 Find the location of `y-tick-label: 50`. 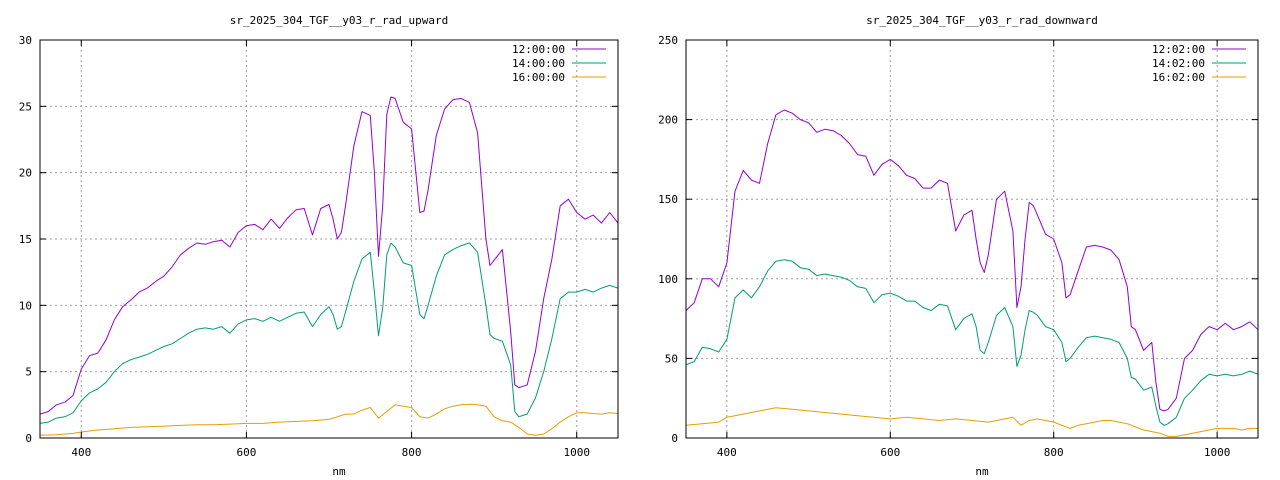

y-tick-label: 50 is located at coordinates (671, 358).